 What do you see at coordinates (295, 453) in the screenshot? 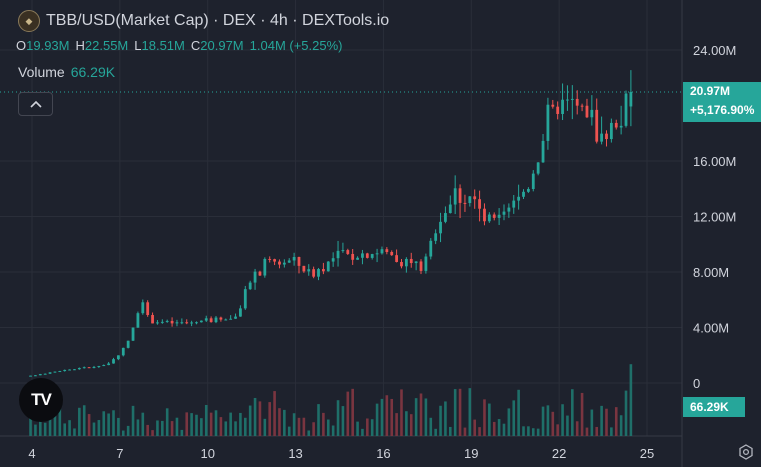
I see `x-tick-label: 13` at bounding box center [295, 453].